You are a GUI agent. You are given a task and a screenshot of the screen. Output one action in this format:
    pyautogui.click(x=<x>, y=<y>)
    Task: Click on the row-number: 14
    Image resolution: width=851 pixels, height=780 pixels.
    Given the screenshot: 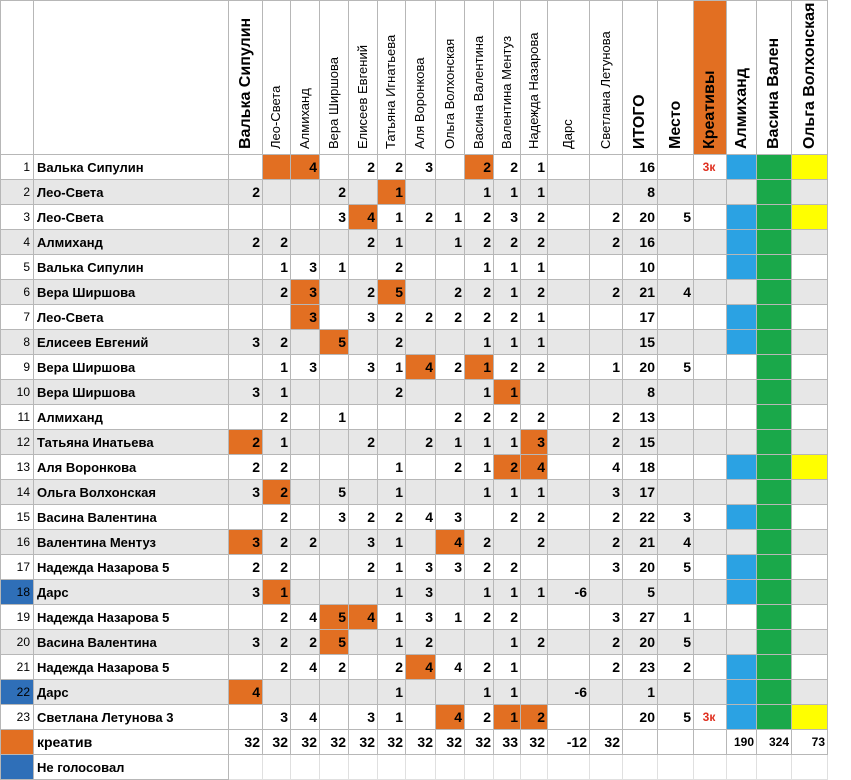 What is the action you would take?
    pyautogui.click(x=17, y=492)
    